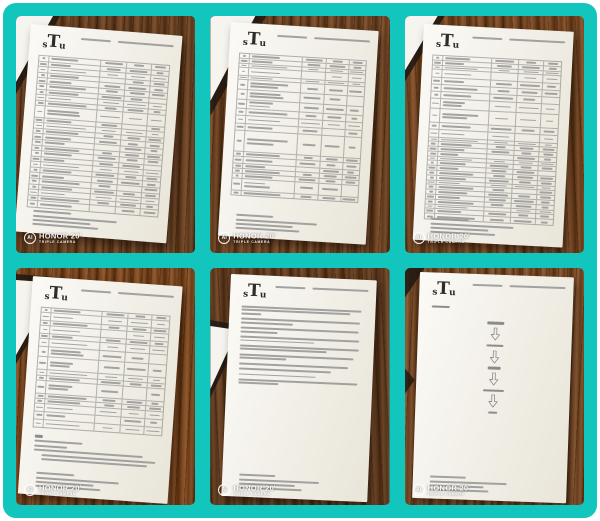 The height and width of the screenshot is (521, 600). I want to click on flowchart, so click(493, 368).